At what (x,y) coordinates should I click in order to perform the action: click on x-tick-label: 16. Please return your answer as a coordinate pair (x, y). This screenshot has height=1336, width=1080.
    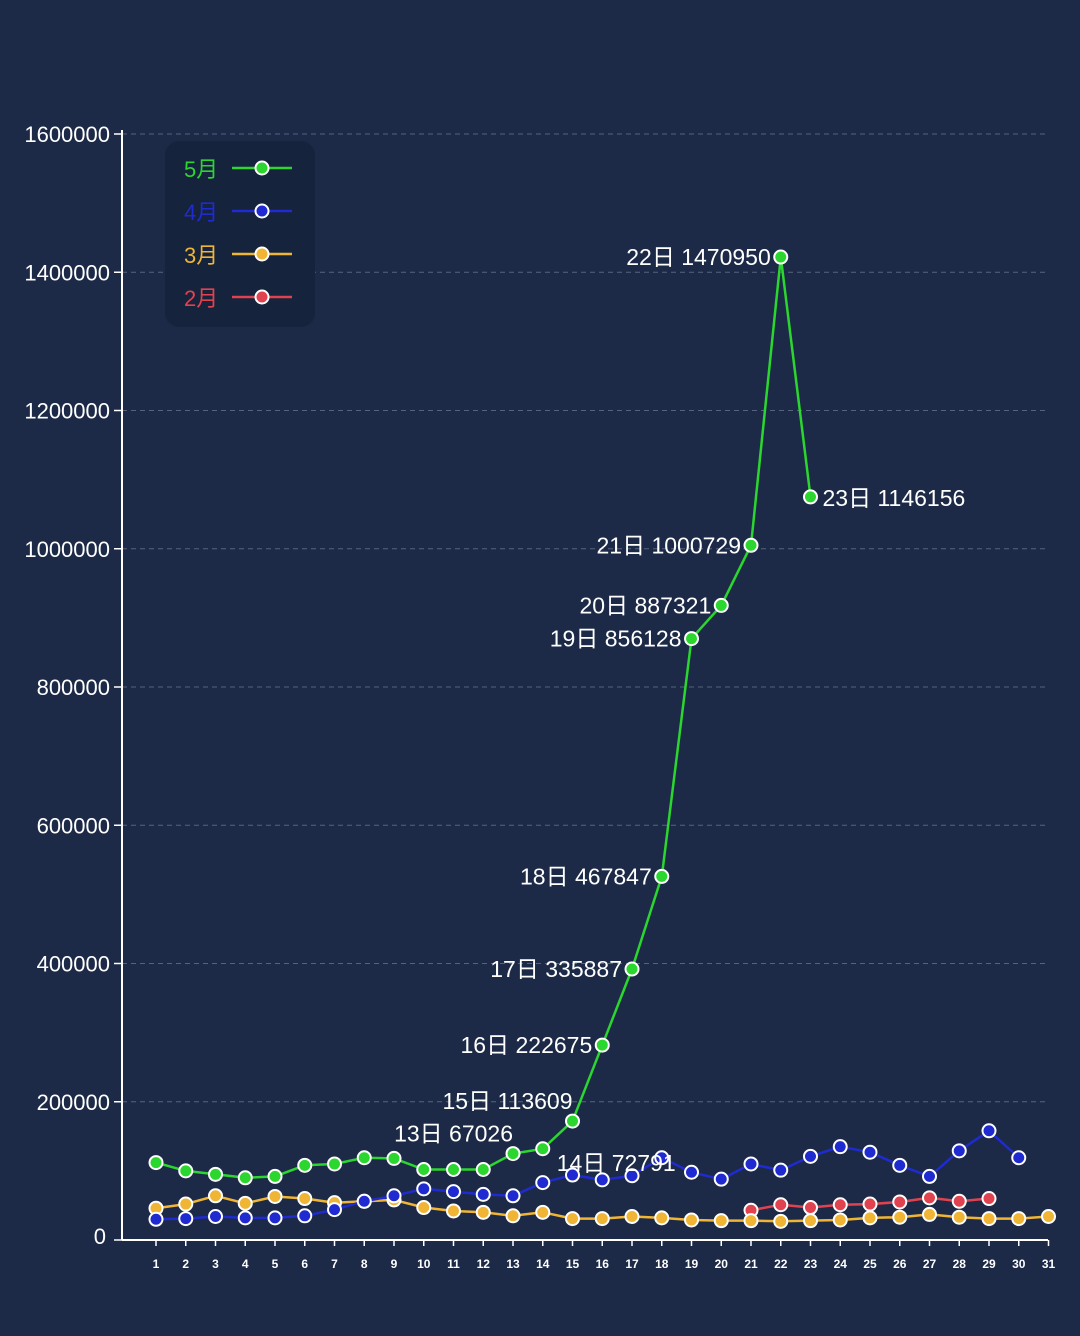
    Looking at the image, I should click on (603, 1264).